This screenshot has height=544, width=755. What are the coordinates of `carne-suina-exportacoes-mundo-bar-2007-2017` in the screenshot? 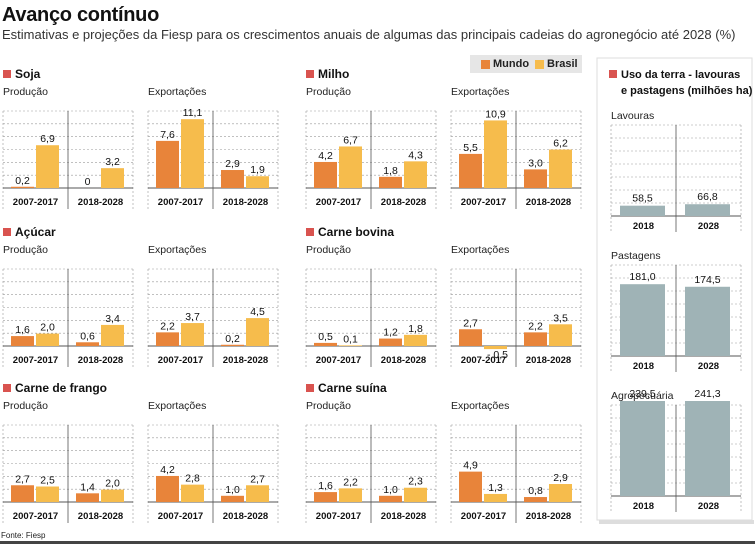 It's located at (470, 486).